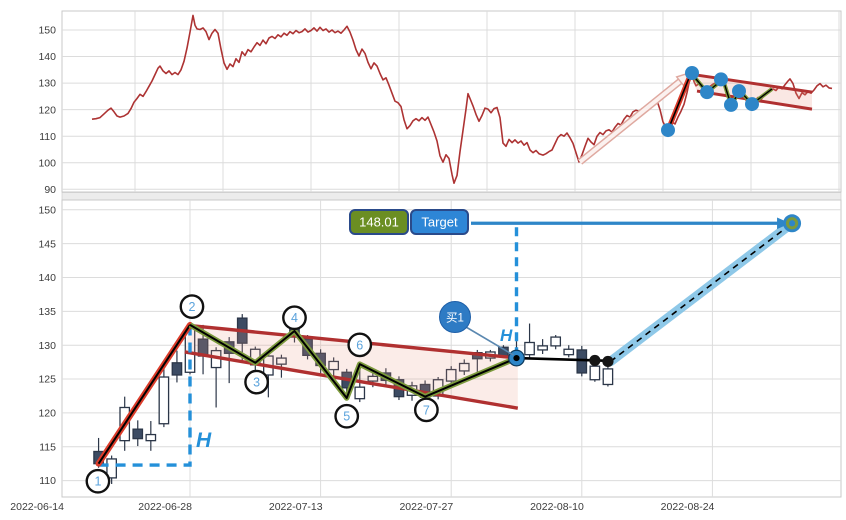  I want to click on buy-signal-label: 买1, so click(455, 318).